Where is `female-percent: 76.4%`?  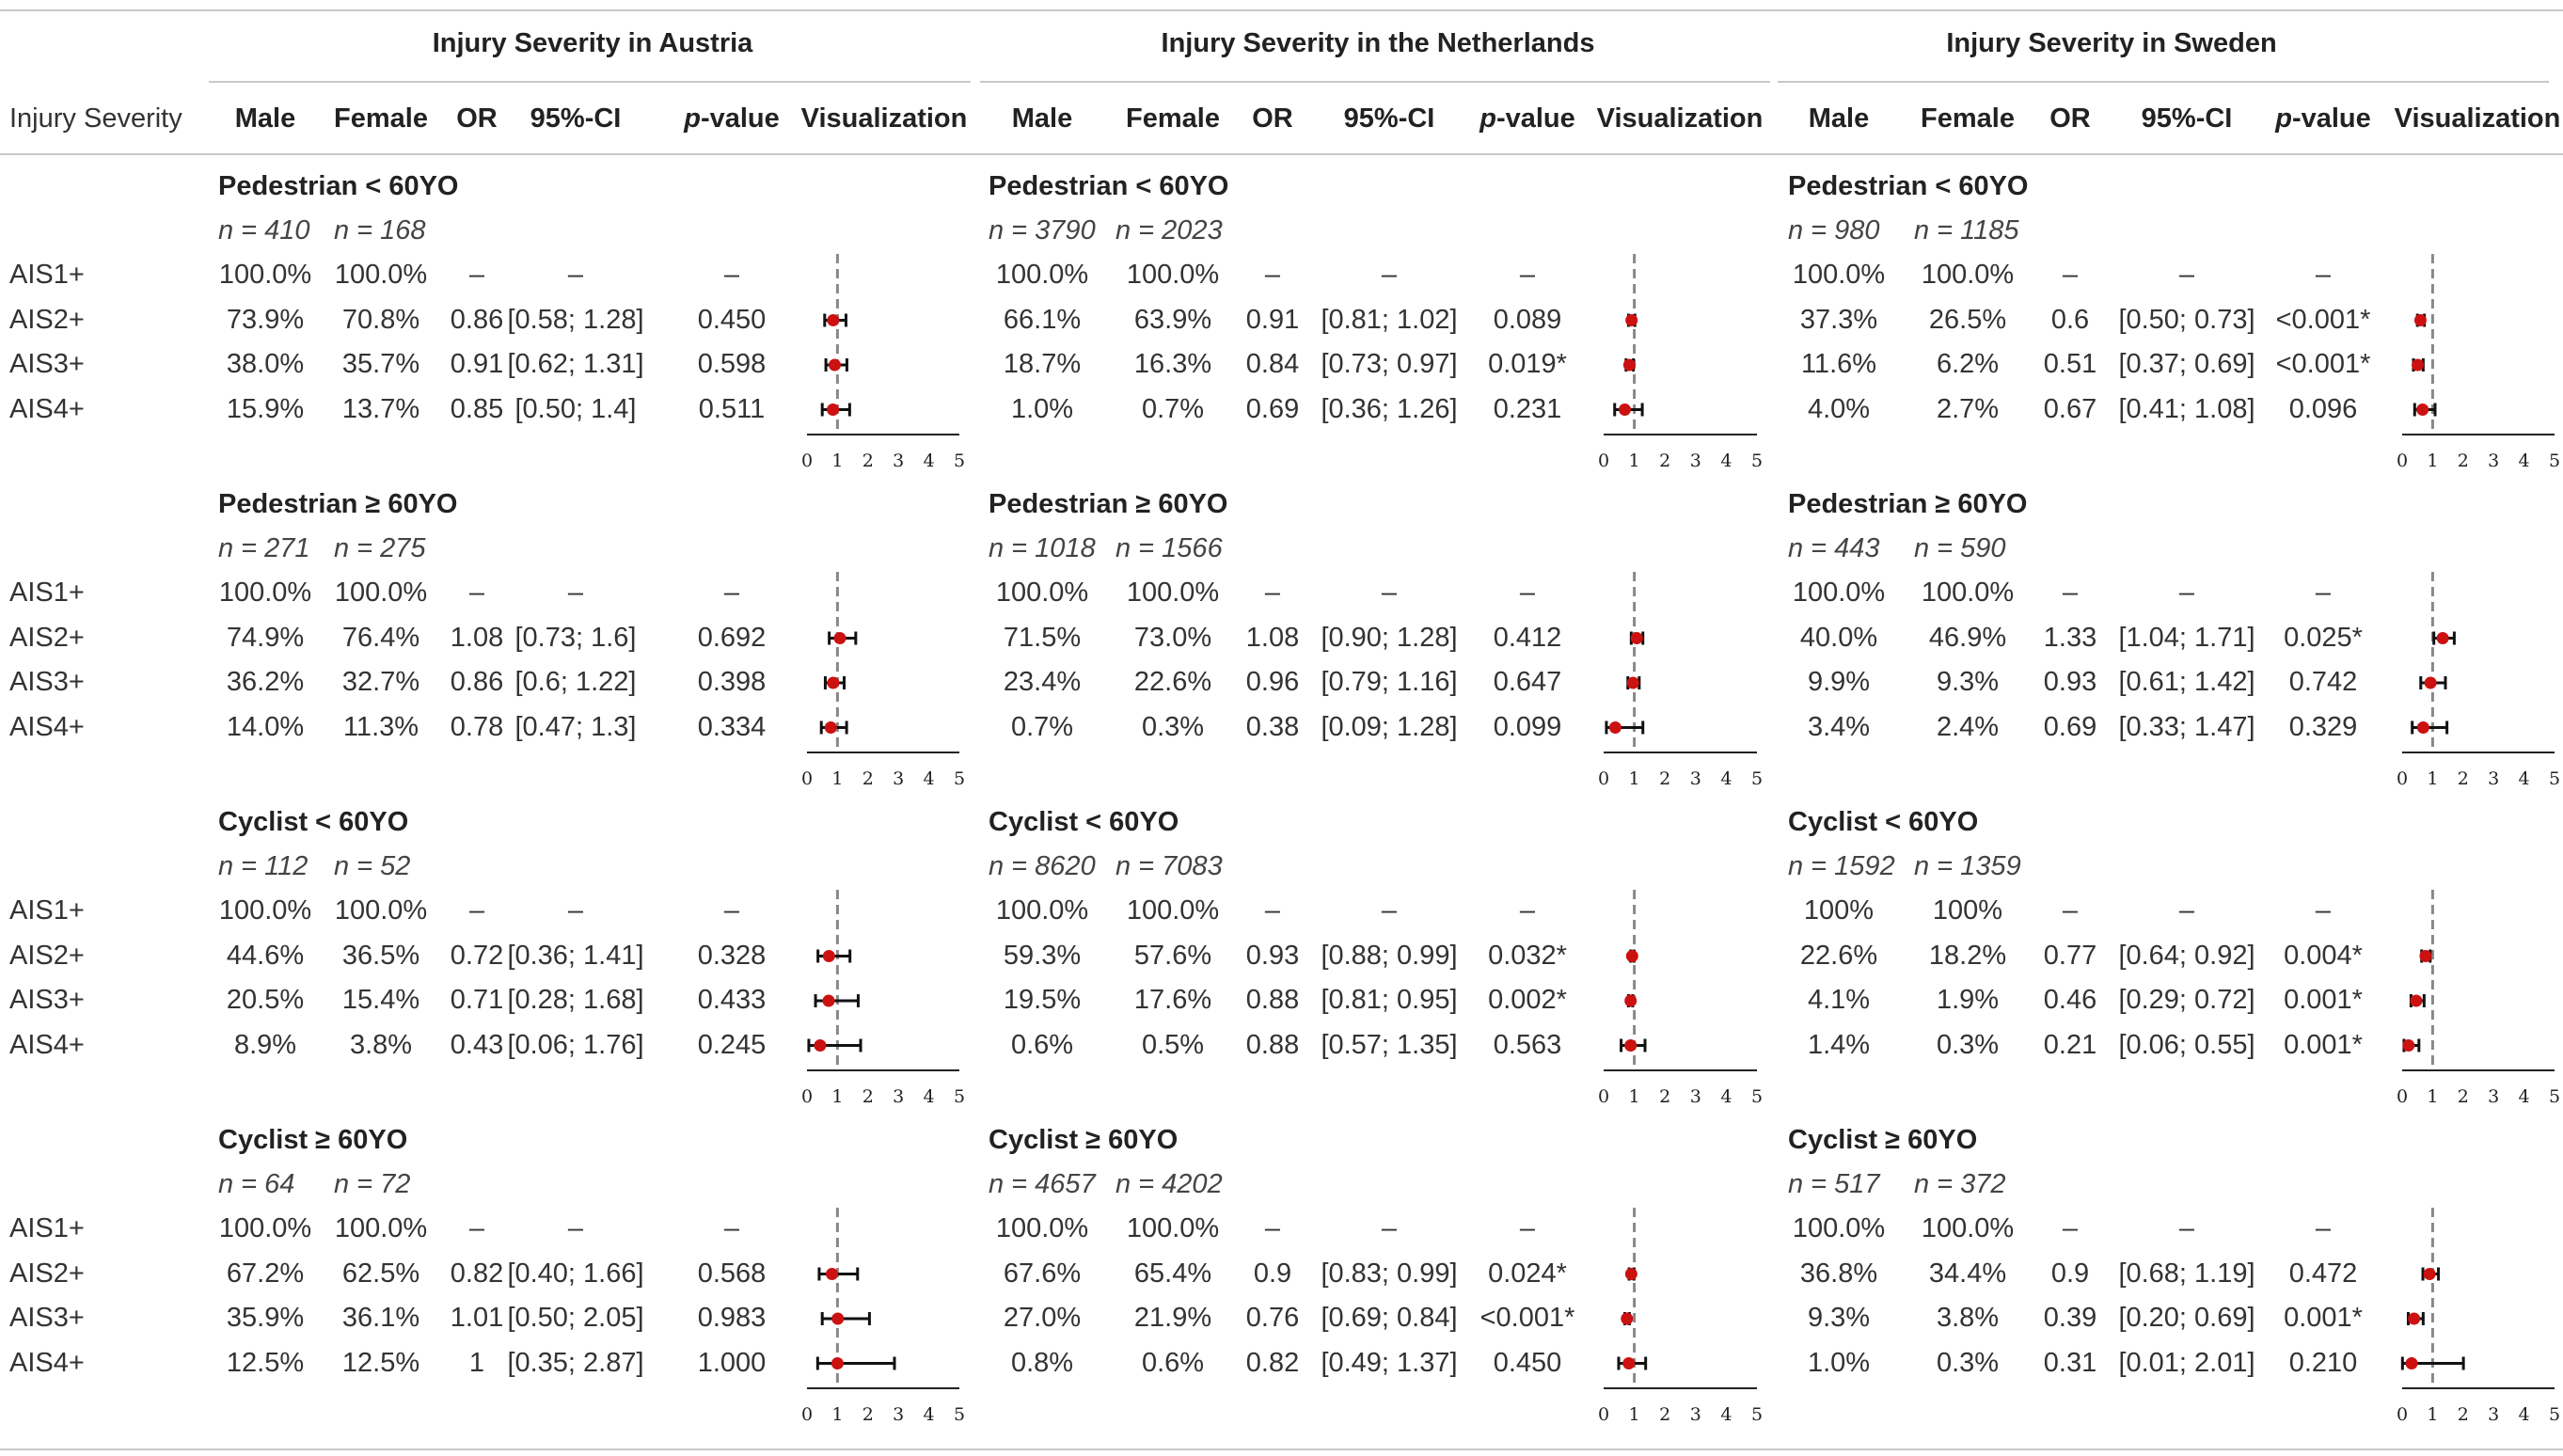
female-percent: 76.4% is located at coordinates (380, 637).